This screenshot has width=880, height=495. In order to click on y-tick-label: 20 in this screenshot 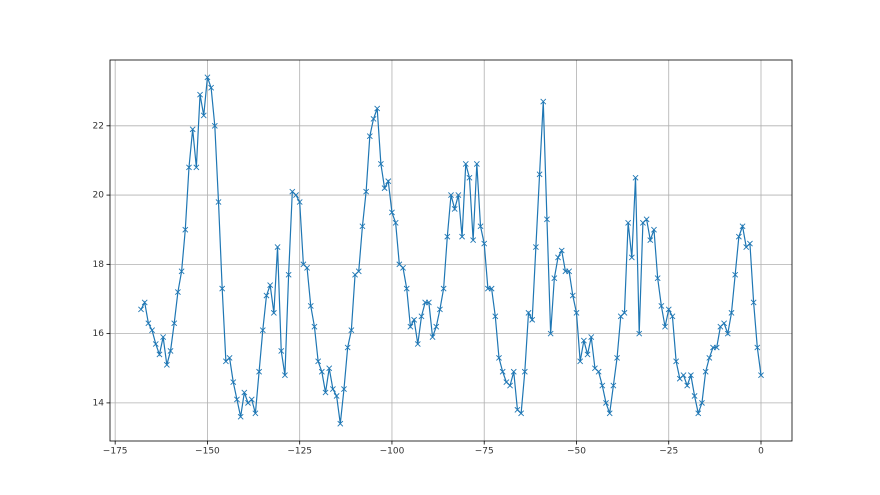, I will do `click(99, 196)`.